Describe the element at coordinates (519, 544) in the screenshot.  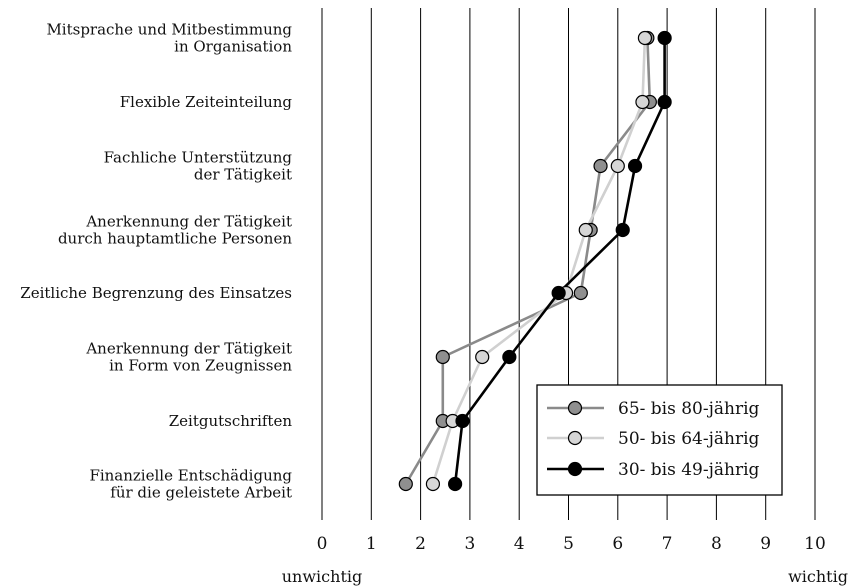
I see `x-tick-label: 4` at that location.